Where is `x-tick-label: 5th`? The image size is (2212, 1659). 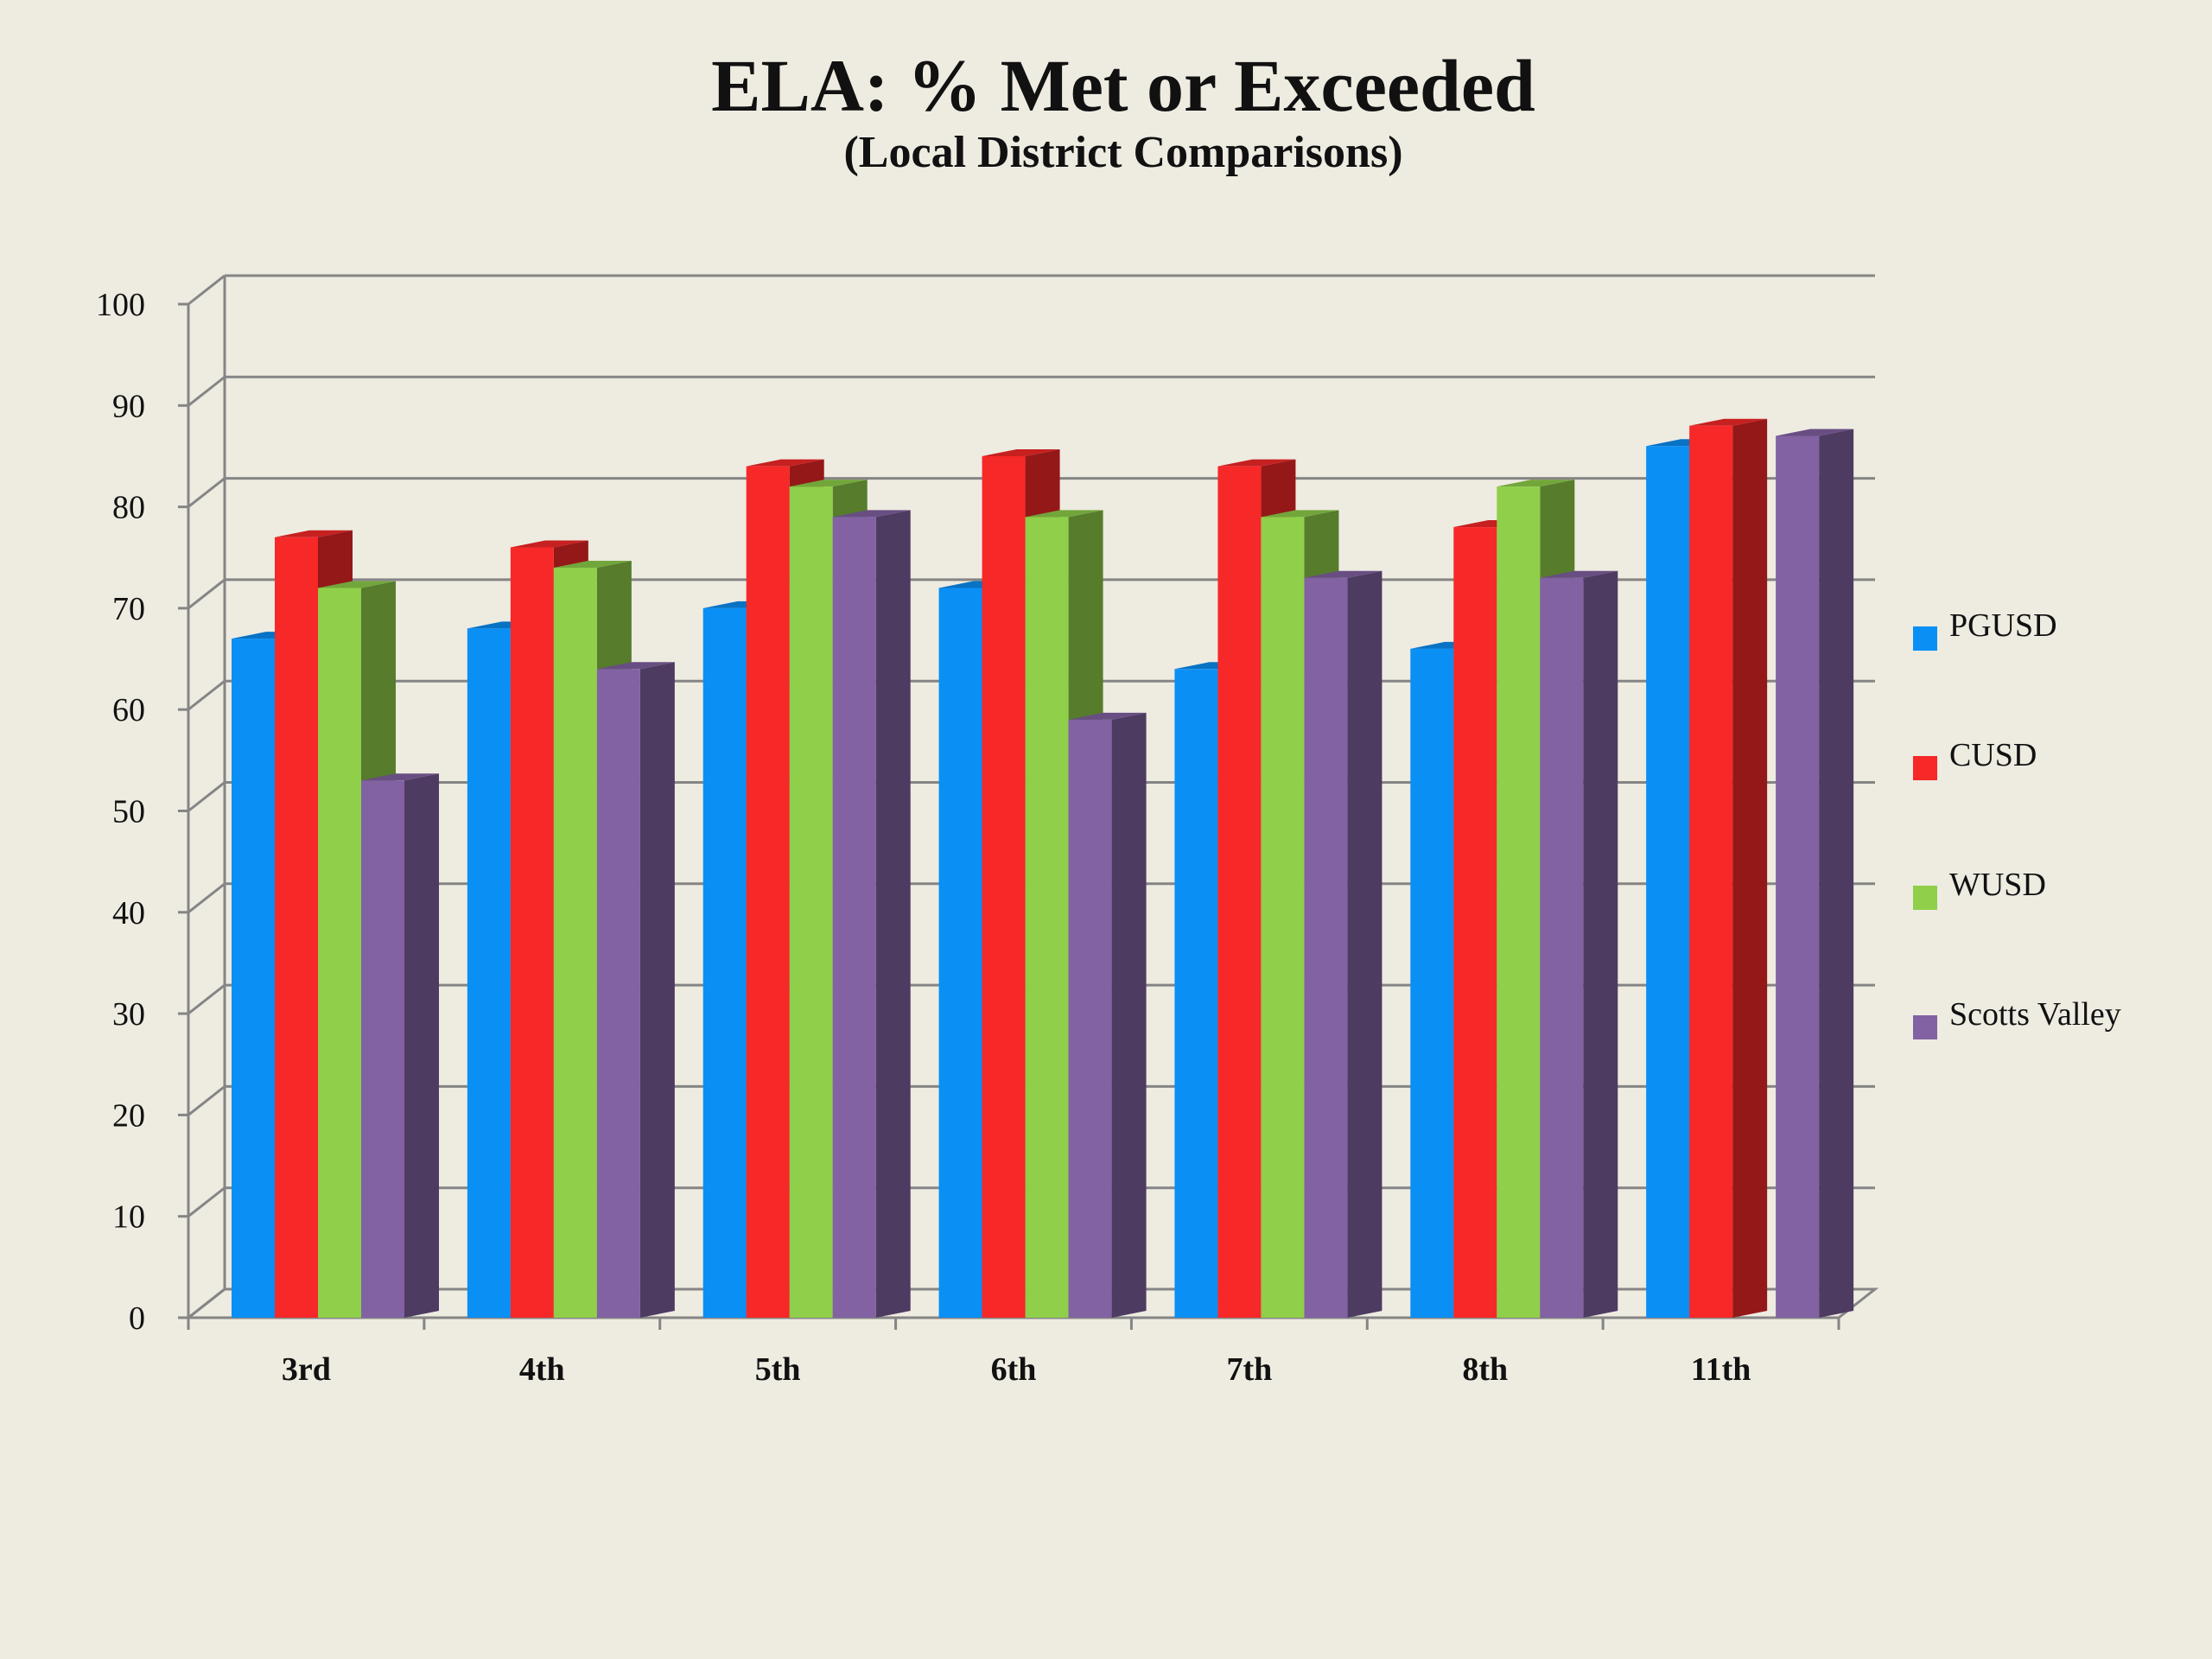
x-tick-label: 5th is located at coordinates (778, 1369).